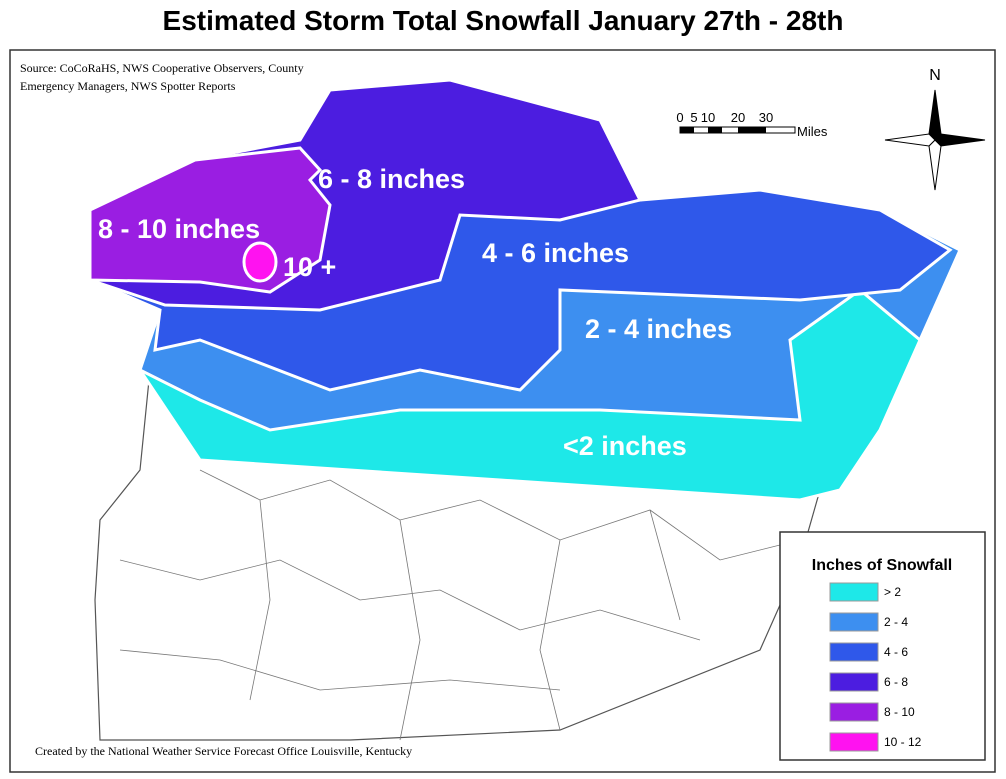  What do you see at coordinates (738, 117) in the screenshot?
I see `scale-tick: 20` at bounding box center [738, 117].